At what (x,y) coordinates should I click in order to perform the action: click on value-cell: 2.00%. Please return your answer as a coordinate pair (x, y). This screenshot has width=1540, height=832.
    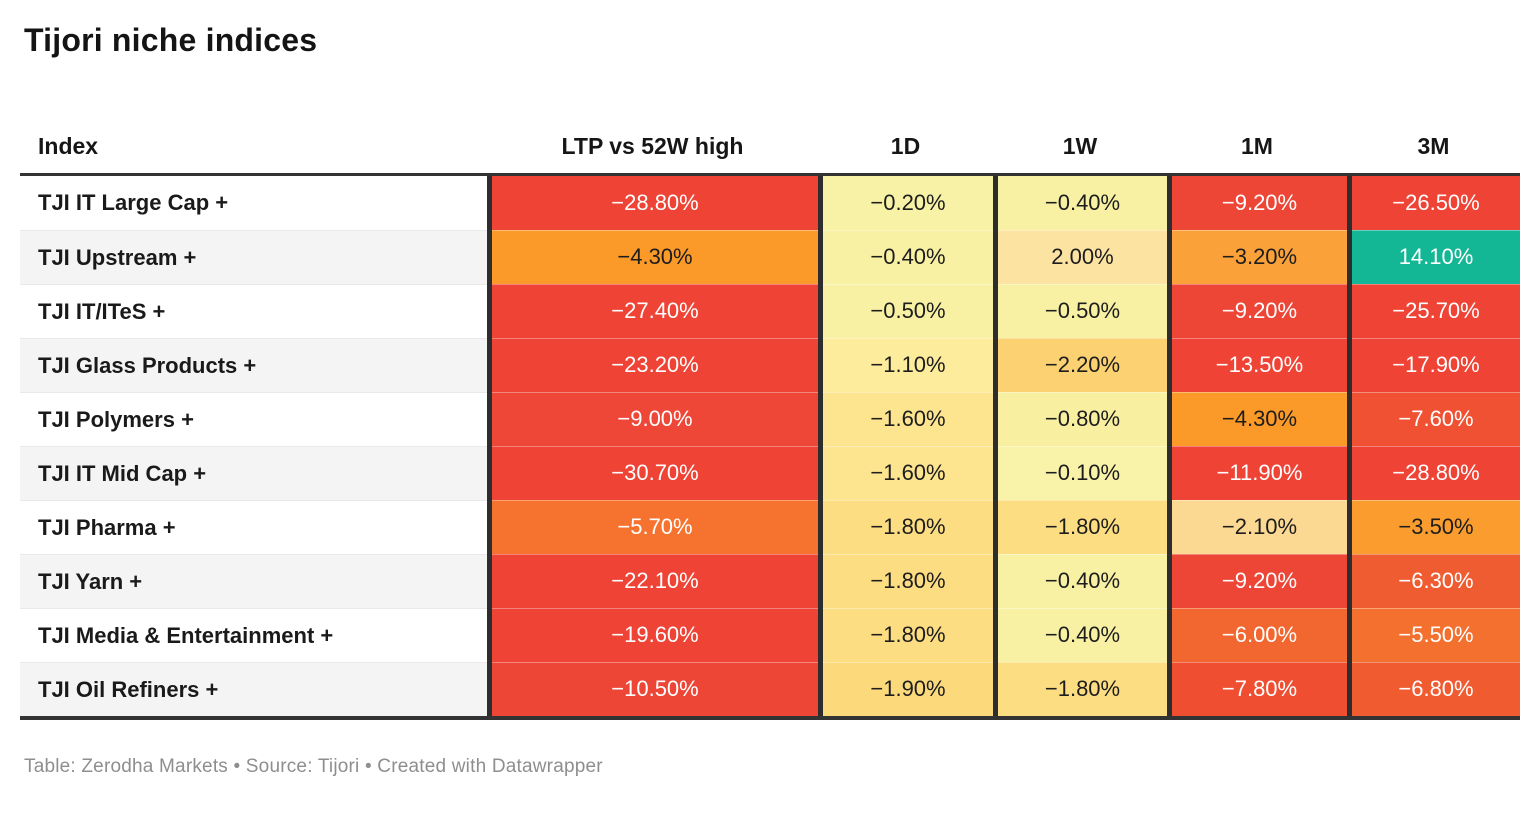
    Looking at the image, I should click on (1080, 257).